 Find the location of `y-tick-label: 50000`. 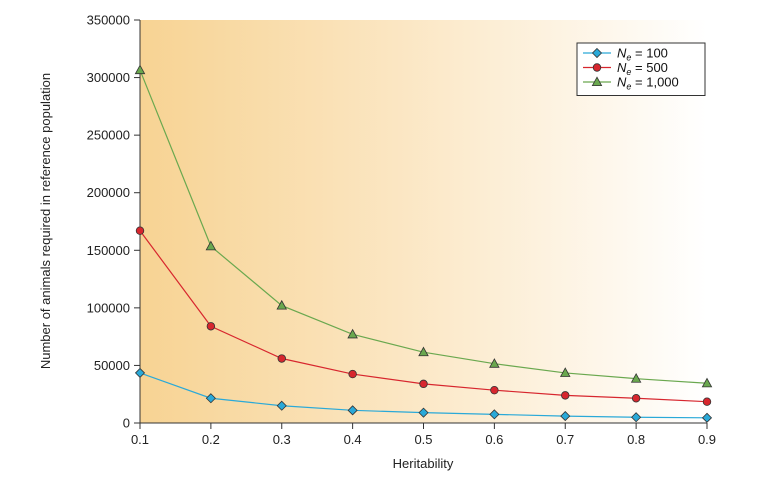

y-tick-label: 50000 is located at coordinates (112, 365).